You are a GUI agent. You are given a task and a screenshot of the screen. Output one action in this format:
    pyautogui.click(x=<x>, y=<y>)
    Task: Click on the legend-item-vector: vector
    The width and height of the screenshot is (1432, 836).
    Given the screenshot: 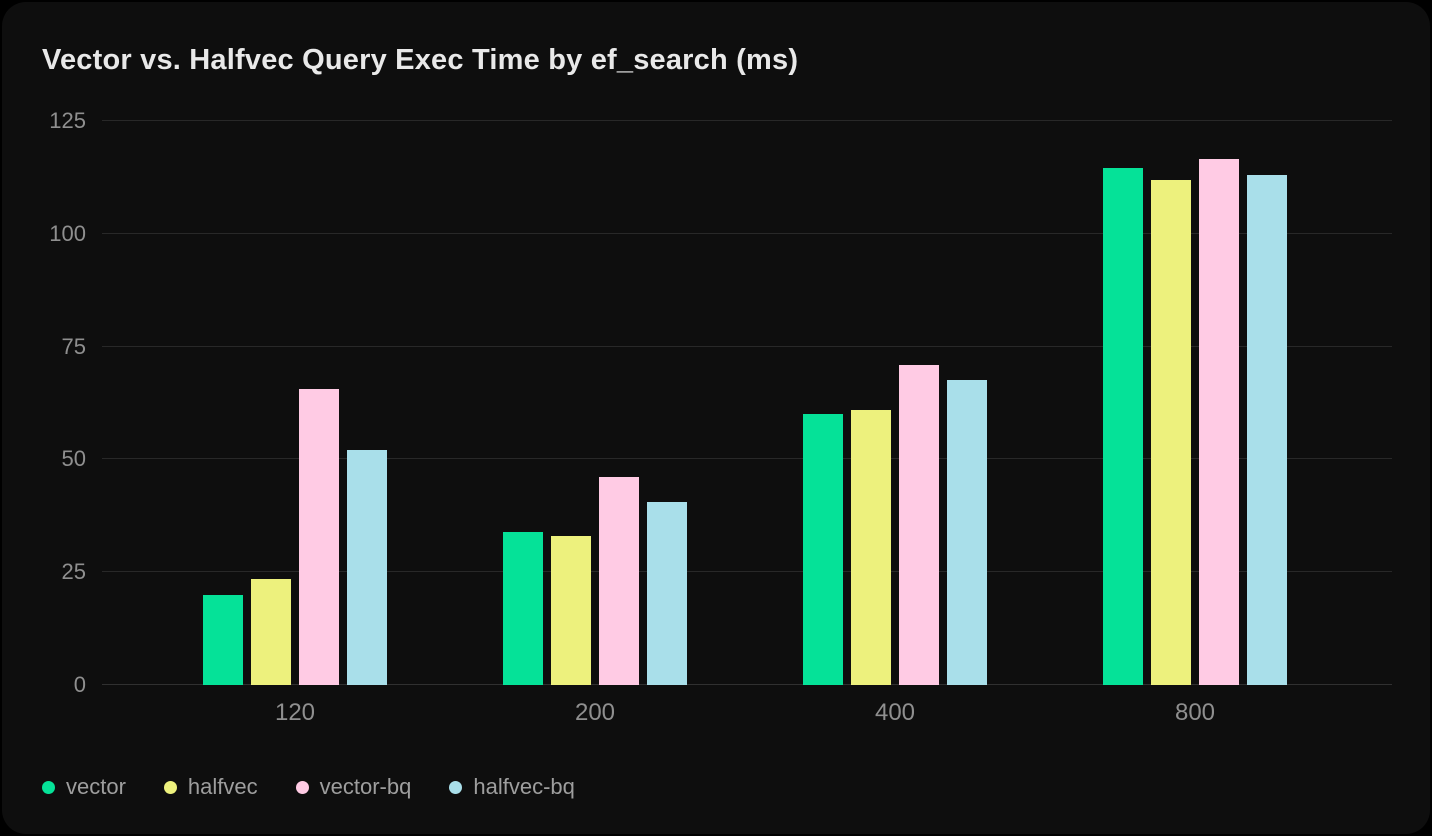 What is the action you would take?
    pyautogui.click(x=84, y=787)
    